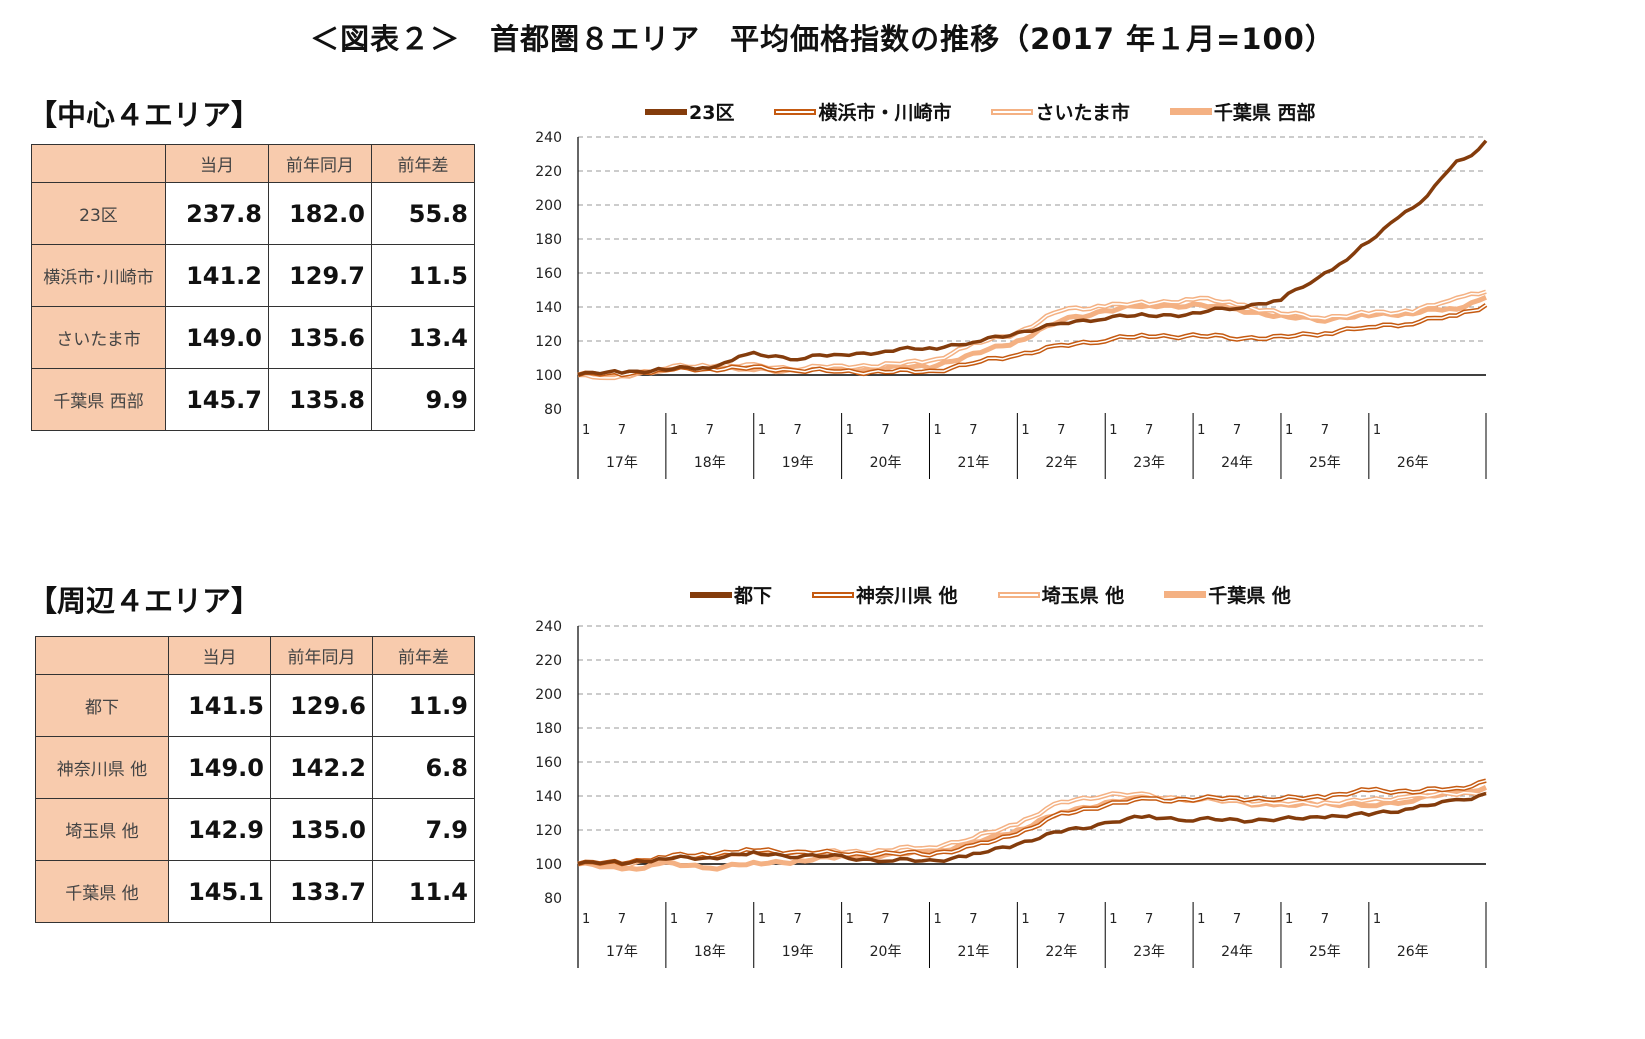 Image resolution: width=1645 pixels, height=1039 pixels. I want to click on y-tick-label: 100, so click(548, 865).